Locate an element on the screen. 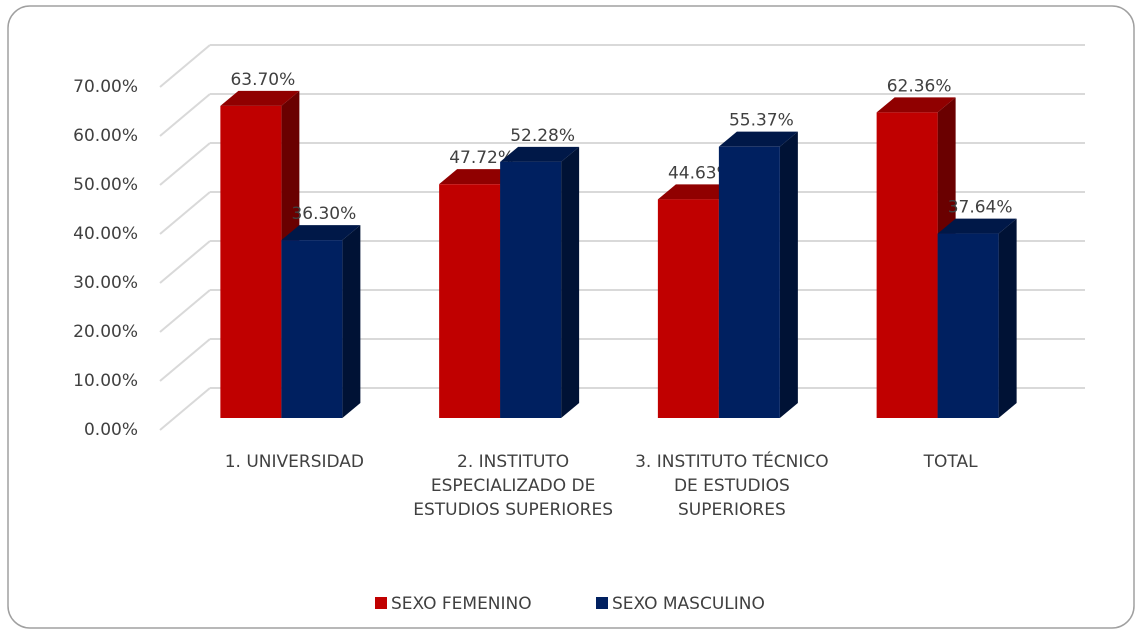 The width and height of the screenshot is (1140, 633). data-label: 44.63% is located at coordinates (700, 173).